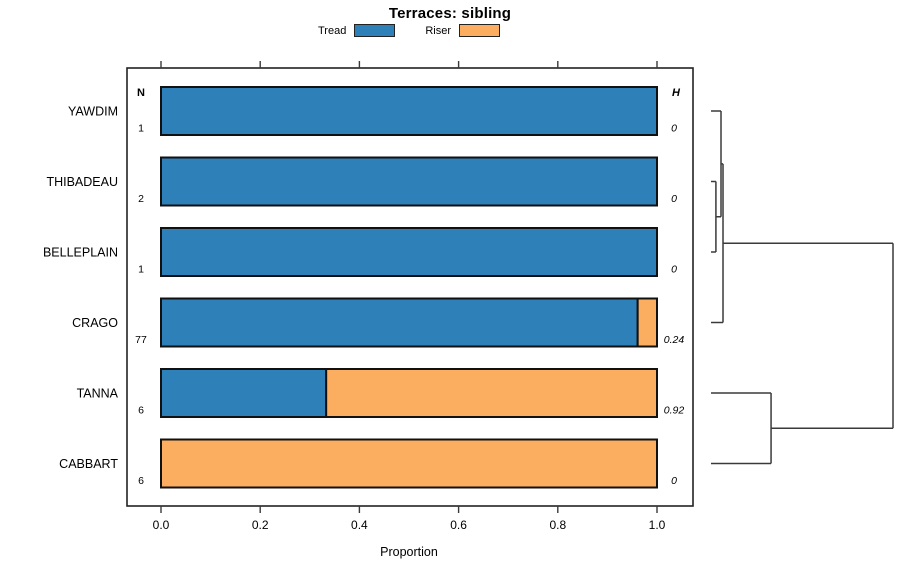 The image size is (900, 580). I want to click on h-value: 0.24, so click(674, 340).